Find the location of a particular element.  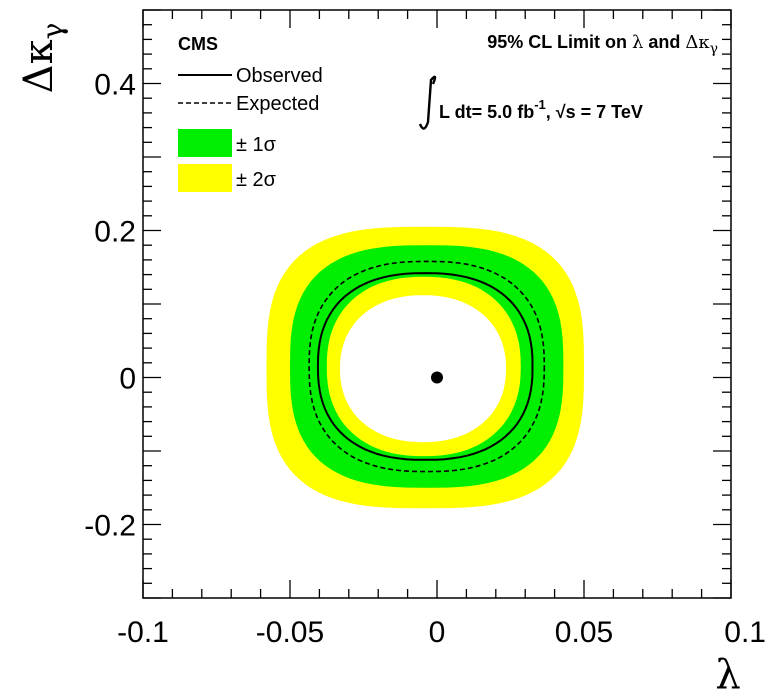

x-tick-label: 0.05 is located at coordinates (584, 632).